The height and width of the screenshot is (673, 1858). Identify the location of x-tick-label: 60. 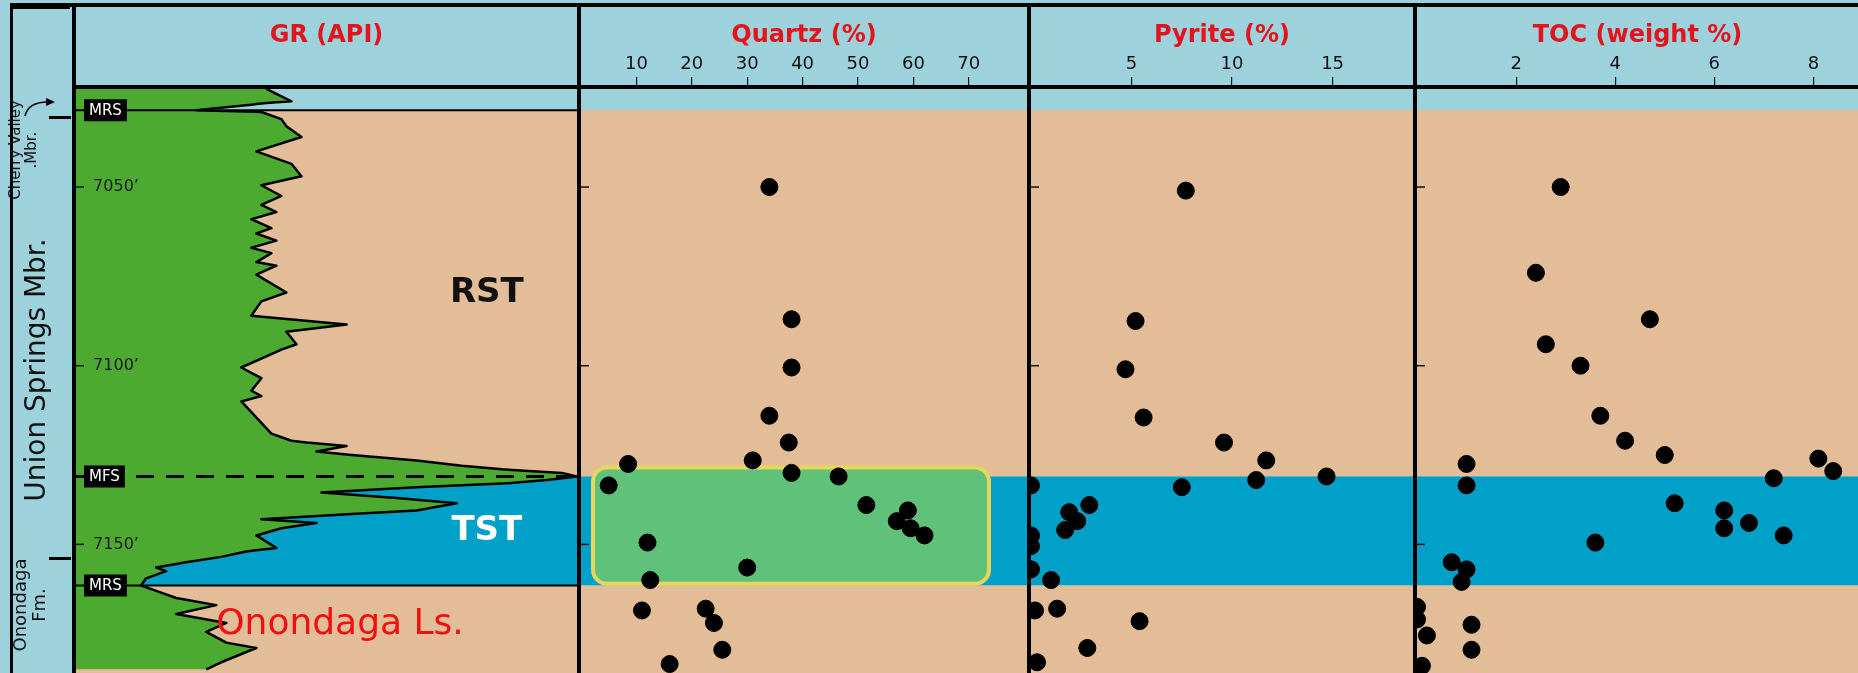
(913, 62).